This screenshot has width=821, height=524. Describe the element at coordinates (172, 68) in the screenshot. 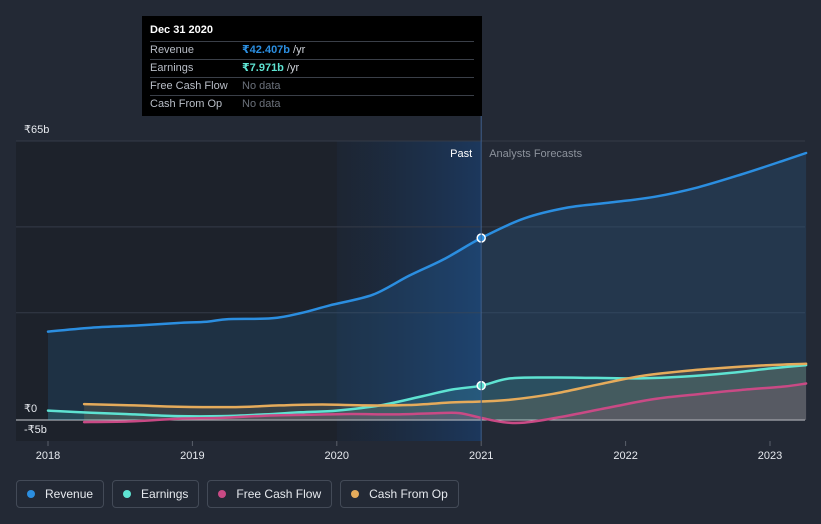

I see `tooltip-label: Earnings` at that location.